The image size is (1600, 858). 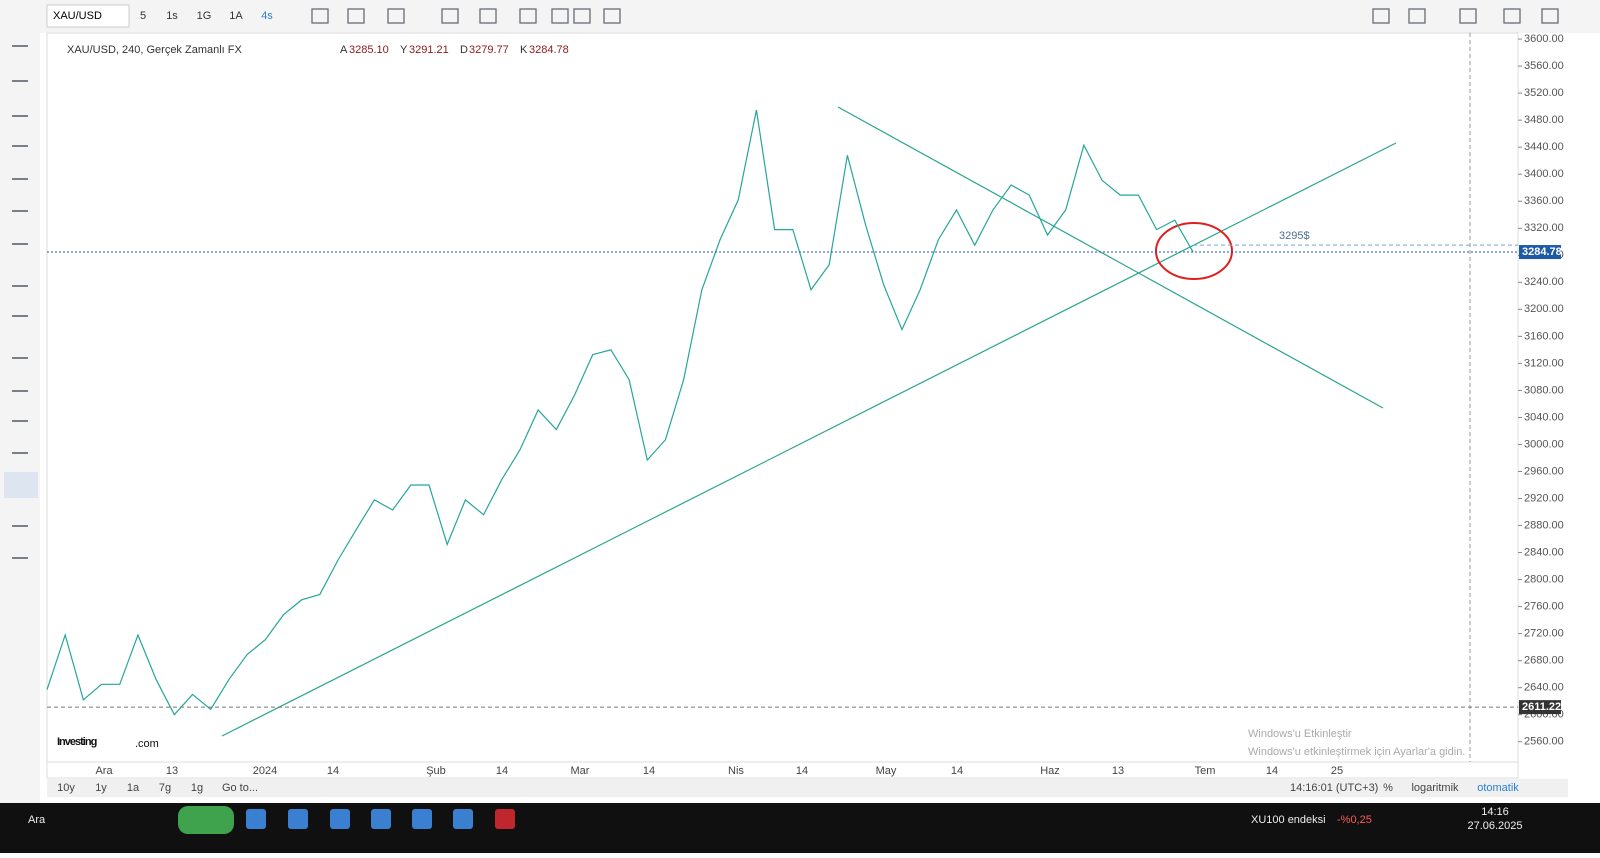 What do you see at coordinates (154, 50) in the screenshot?
I see `legend-title: XAU/USD, 240, Gerçek Zamanlı FX` at bounding box center [154, 50].